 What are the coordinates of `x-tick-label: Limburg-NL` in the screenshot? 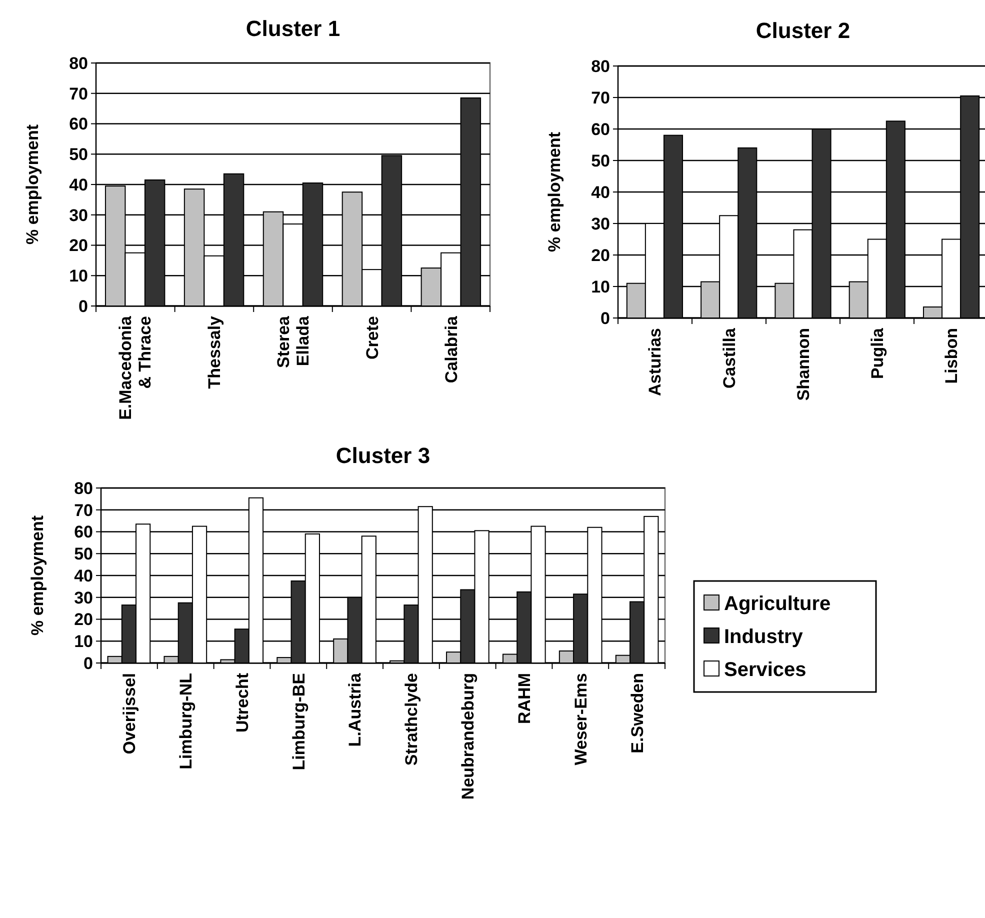 It's located at (186, 721).